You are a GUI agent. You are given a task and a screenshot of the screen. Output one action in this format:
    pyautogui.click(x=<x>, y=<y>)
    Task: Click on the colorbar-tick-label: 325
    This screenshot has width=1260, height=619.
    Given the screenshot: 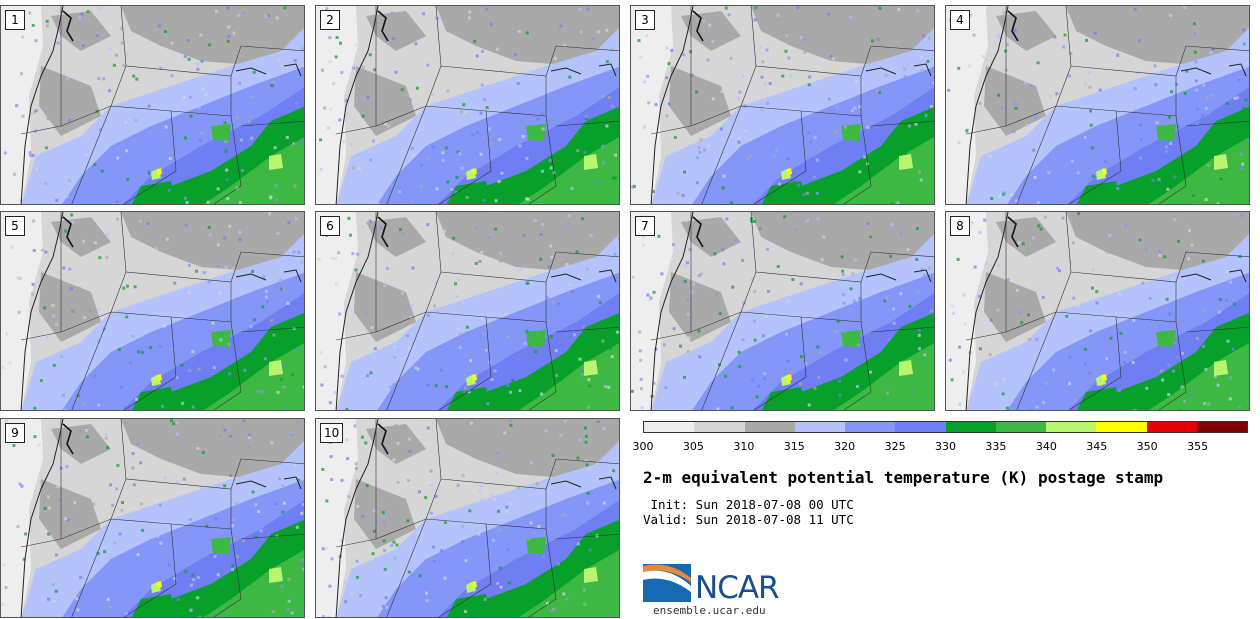 What is the action you would take?
    pyautogui.click(x=895, y=446)
    